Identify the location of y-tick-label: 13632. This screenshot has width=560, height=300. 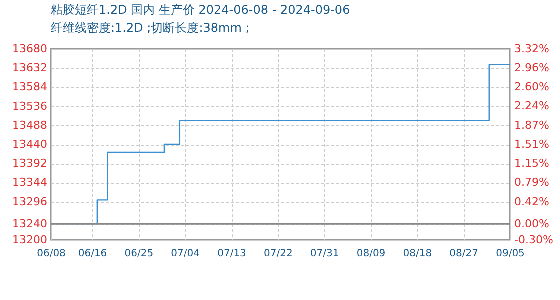
(30, 68).